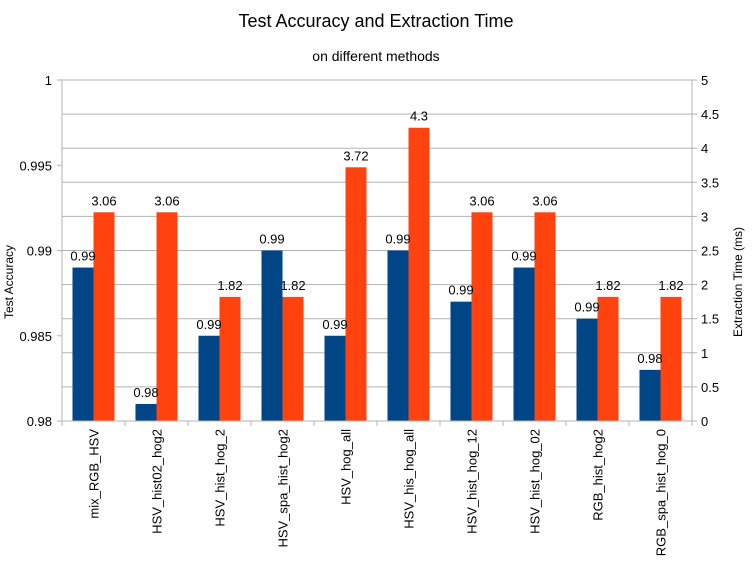 The width and height of the screenshot is (752, 577). What do you see at coordinates (409, 479) in the screenshot?
I see `x-tick-label: HSV_his_hog_all` at bounding box center [409, 479].